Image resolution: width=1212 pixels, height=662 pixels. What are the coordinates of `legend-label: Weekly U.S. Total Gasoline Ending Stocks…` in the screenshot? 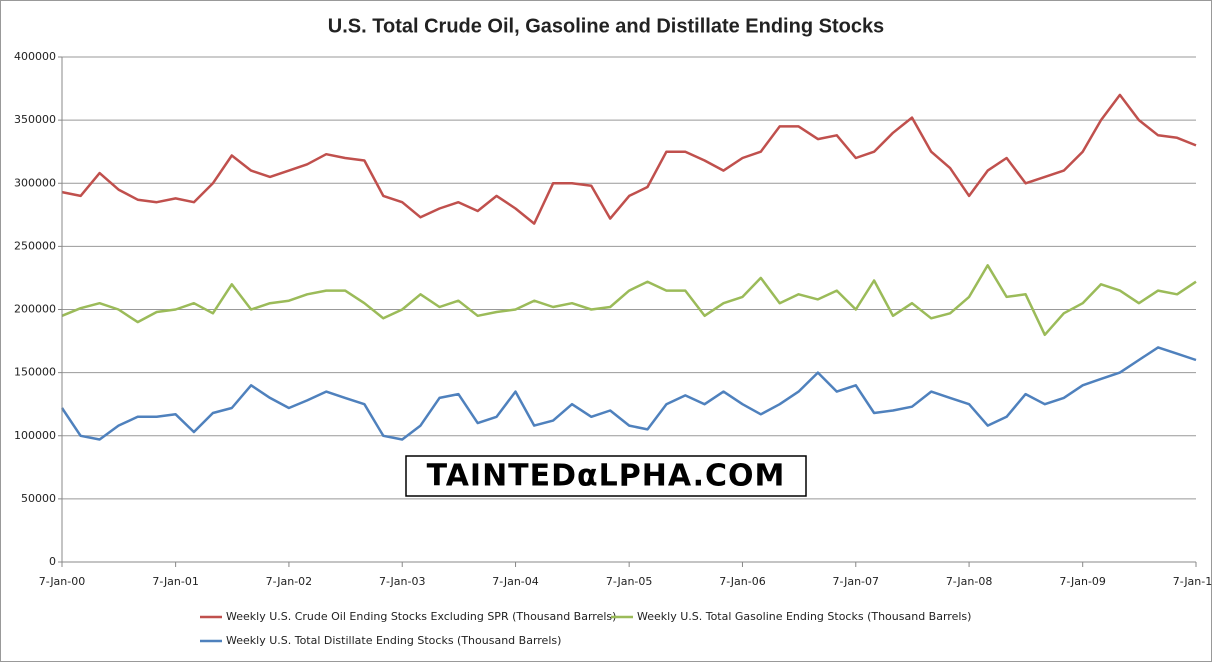 It's located at (804, 616).